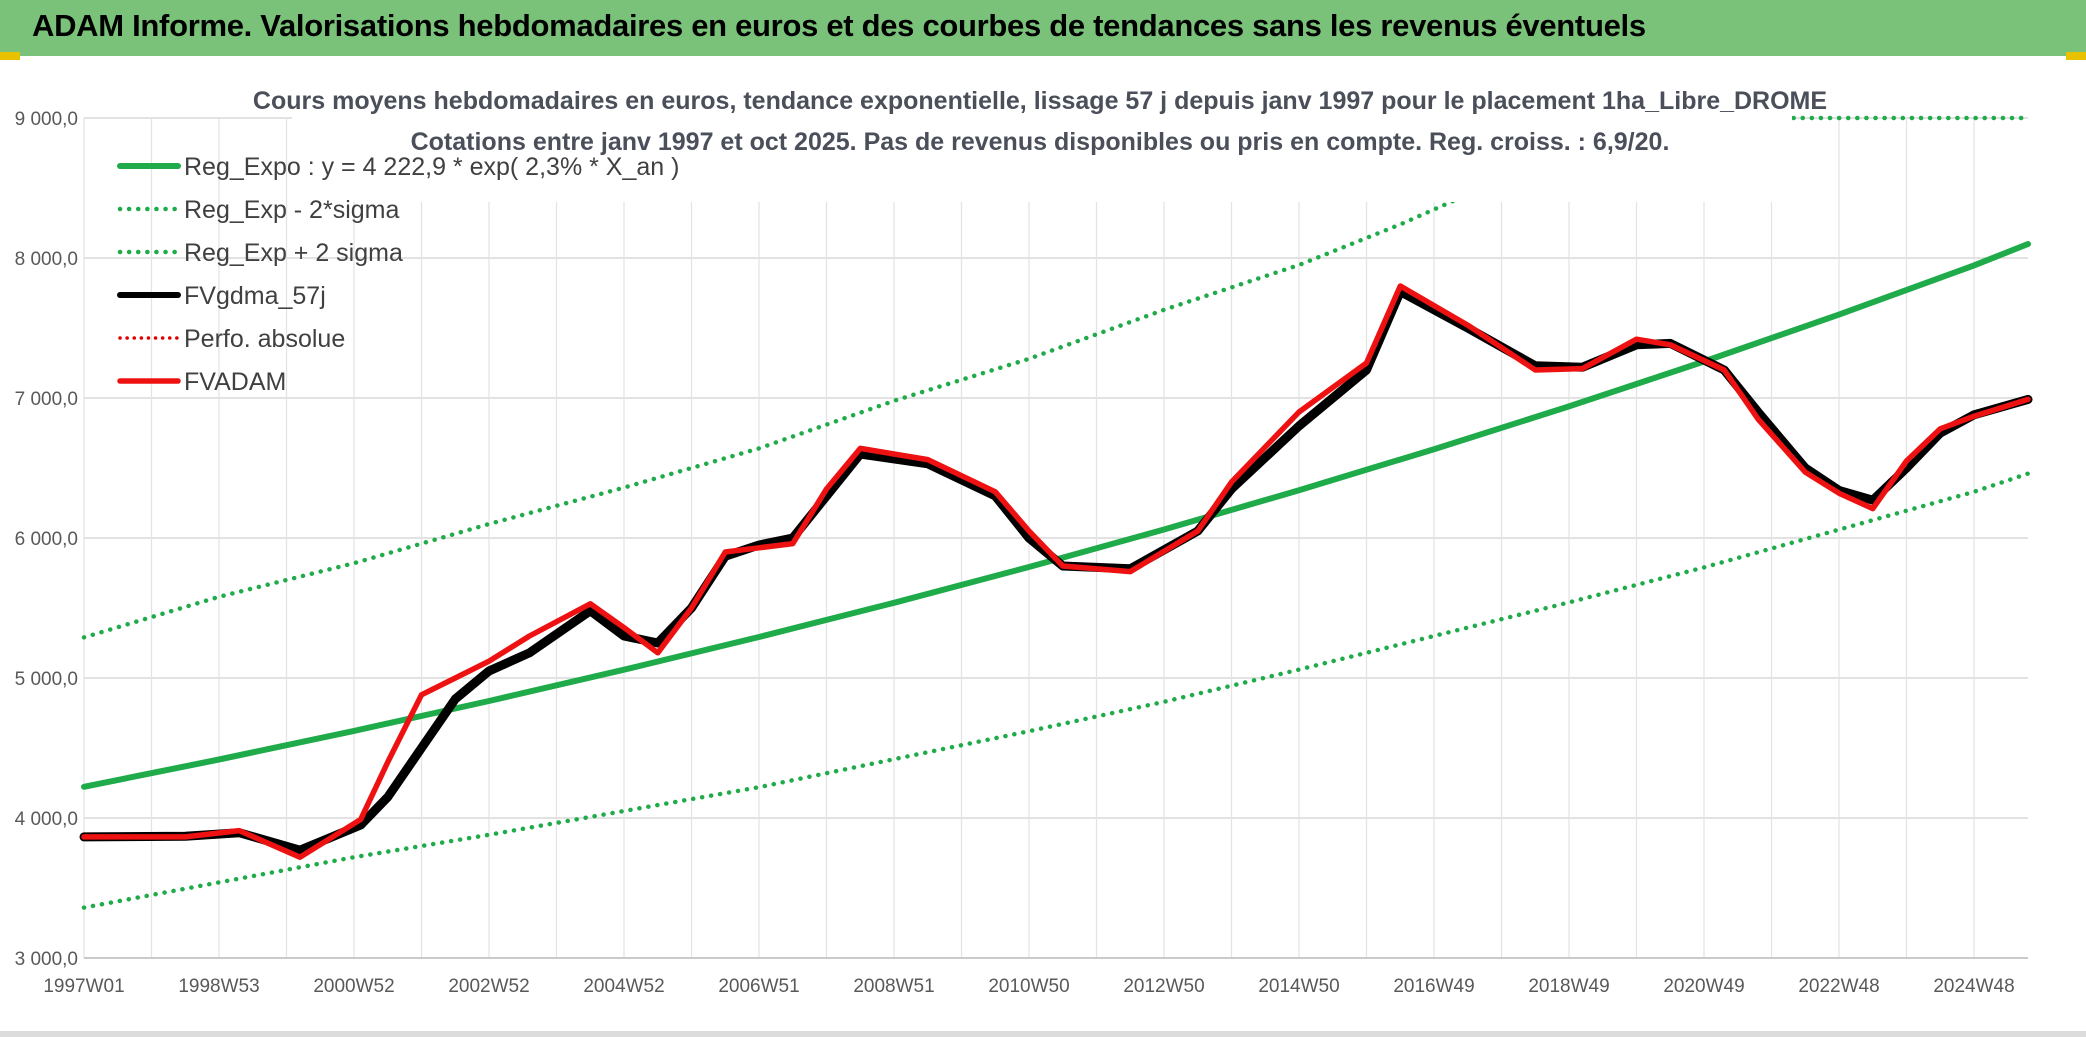 The width and height of the screenshot is (2086, 1037). Describe the element at coordinates (1043, 1034) in the screenshot. I see `bottom-border` at that location.